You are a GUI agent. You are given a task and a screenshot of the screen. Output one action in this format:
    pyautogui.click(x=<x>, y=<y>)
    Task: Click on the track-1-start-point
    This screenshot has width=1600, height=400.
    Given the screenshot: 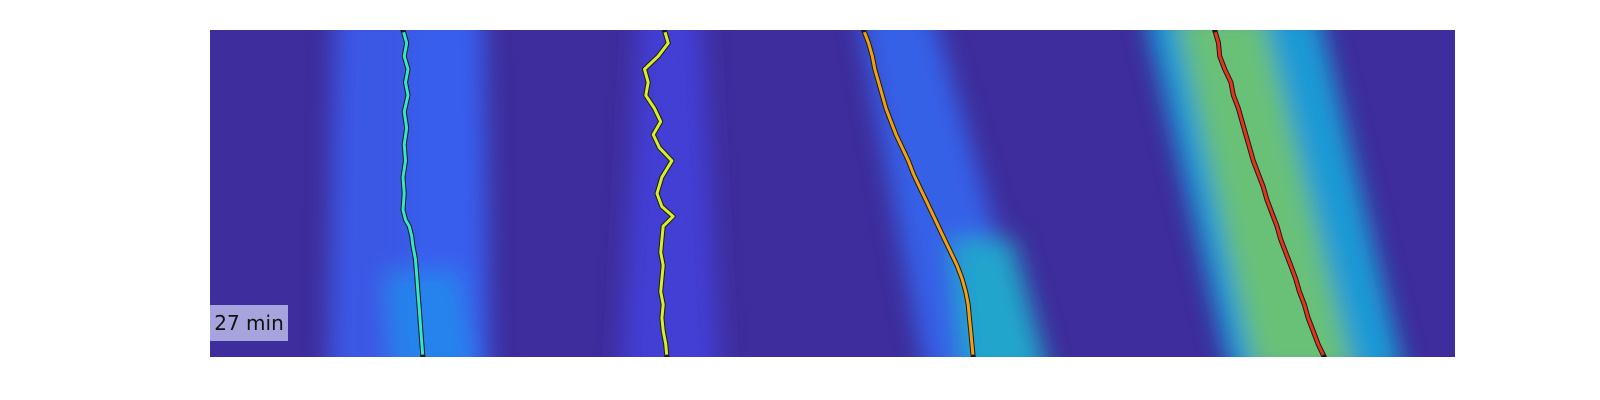 What is the action you would take?
    pyautogui.click(x=403, y=31)
    